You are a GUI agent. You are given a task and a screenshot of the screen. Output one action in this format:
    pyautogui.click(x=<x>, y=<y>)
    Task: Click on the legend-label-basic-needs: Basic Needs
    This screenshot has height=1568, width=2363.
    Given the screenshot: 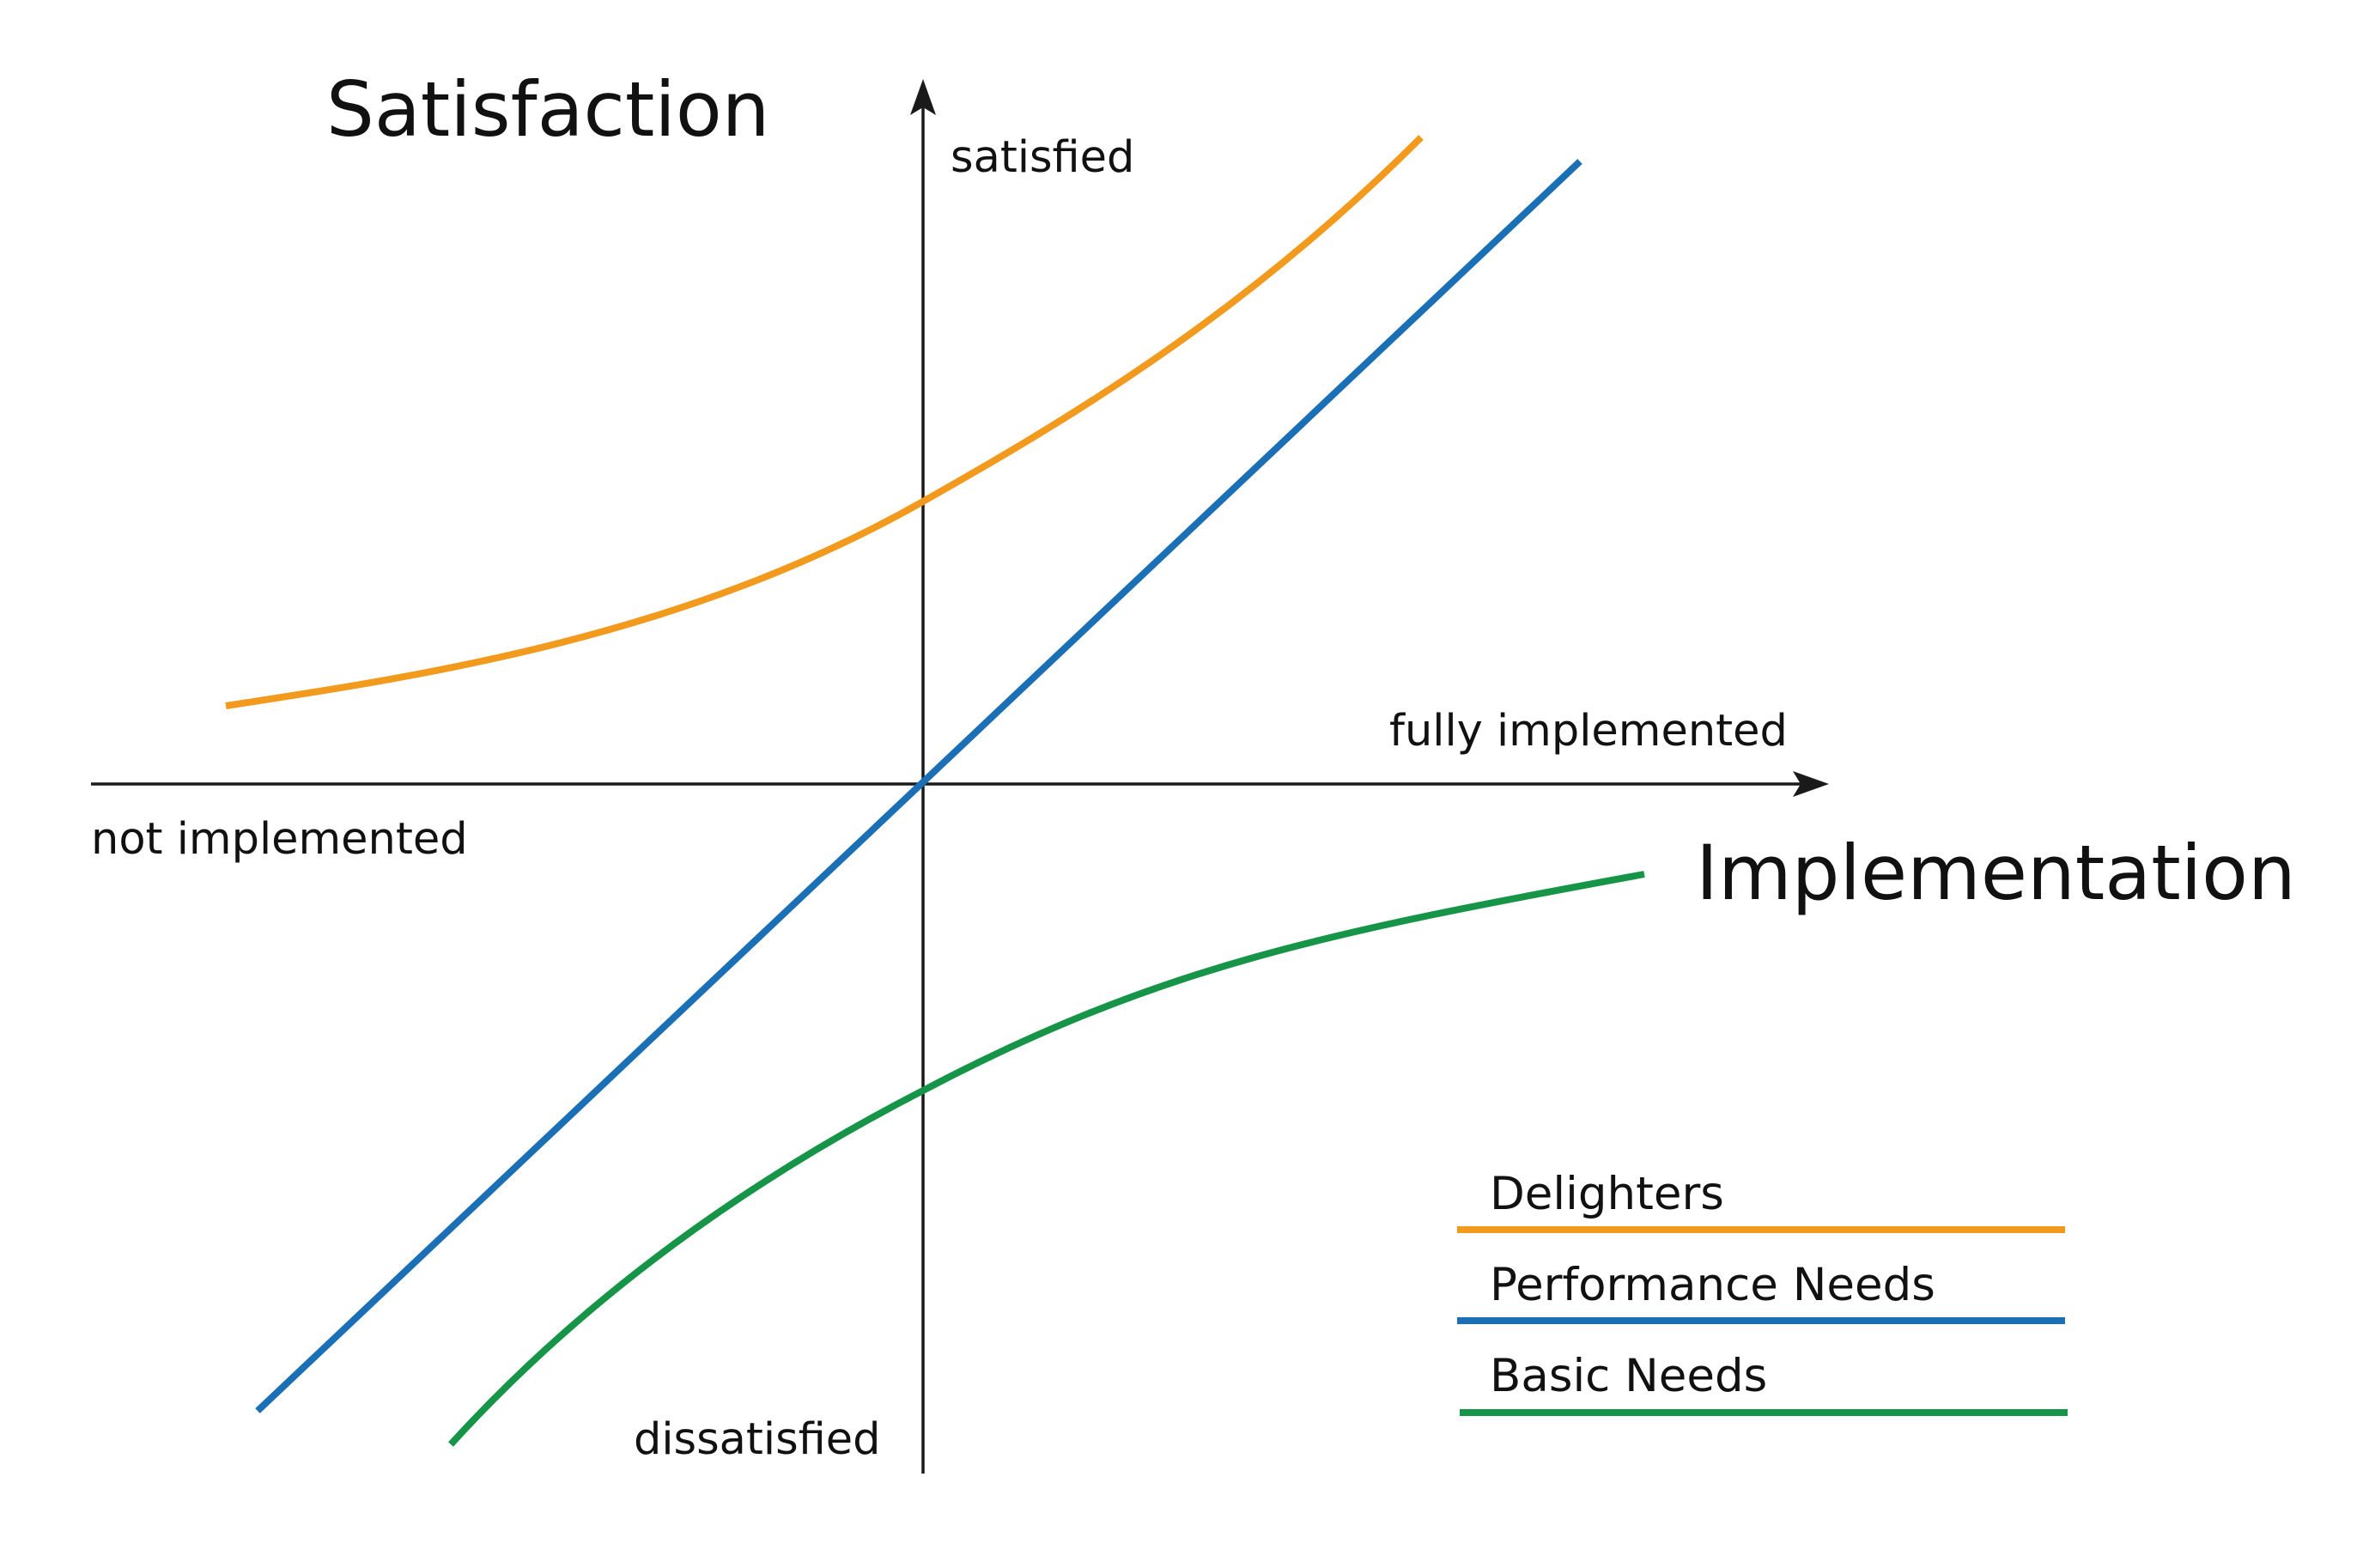 What is the action you would take?
    pyautogui.click(x=1628, y=1376)
    